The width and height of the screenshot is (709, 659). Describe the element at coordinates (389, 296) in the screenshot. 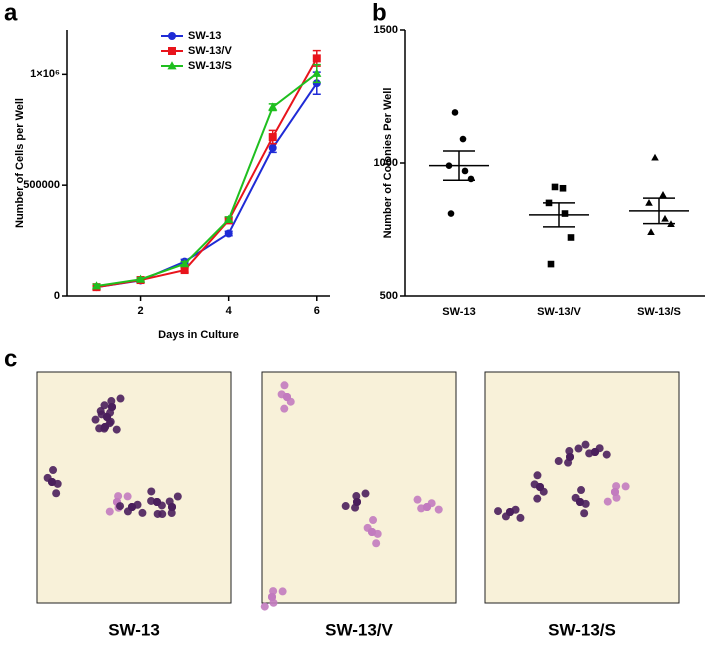

I see `y-tick-label: 500` at that location.